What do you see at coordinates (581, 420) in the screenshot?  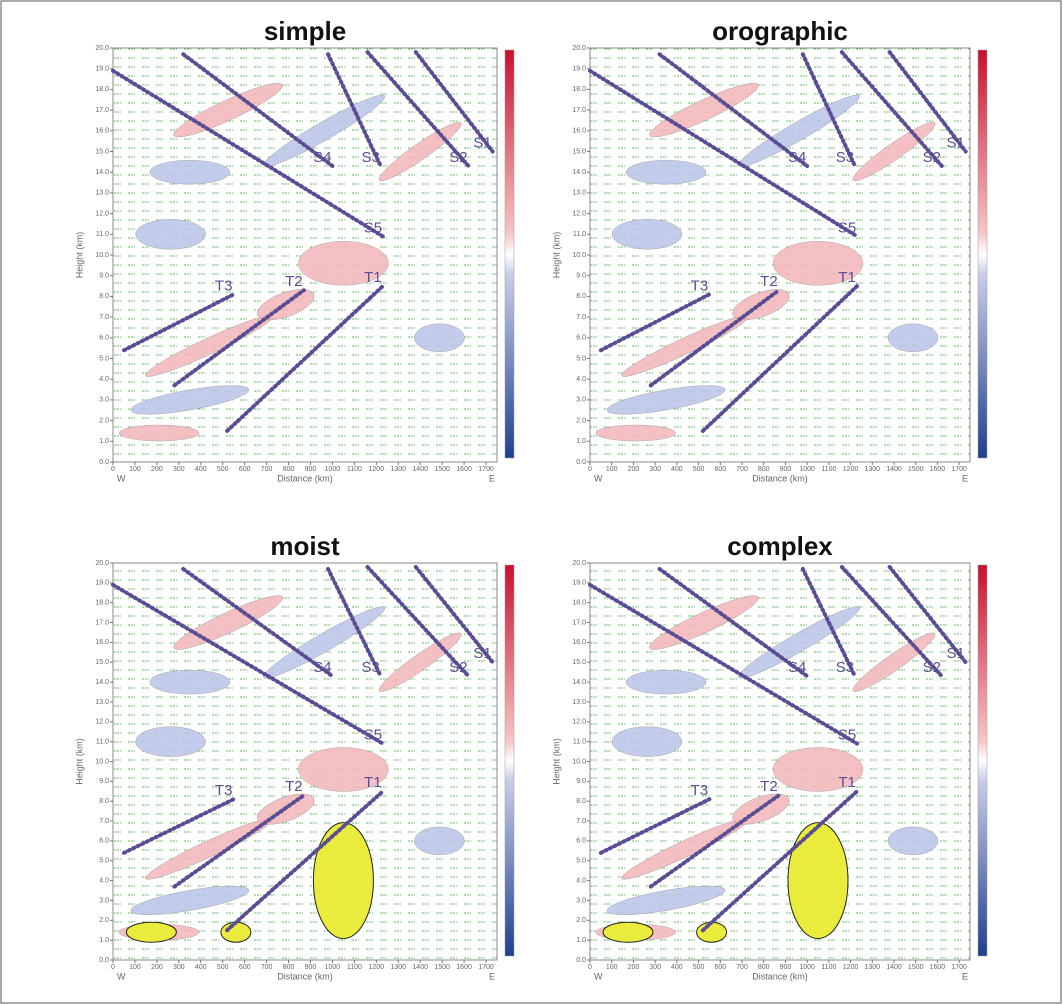 I see `y-tick-label: 2.0` at bounding box center [581, 420].